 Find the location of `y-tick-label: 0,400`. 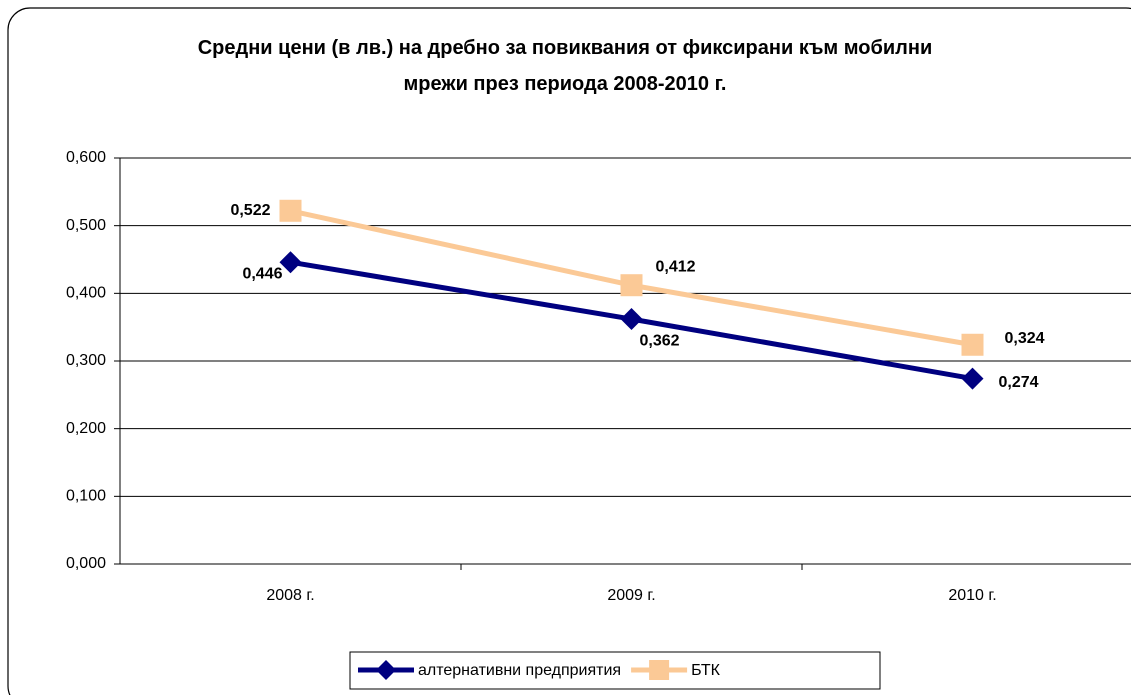

y-tick-label: 0,400 is located at coordinates (86, 293).